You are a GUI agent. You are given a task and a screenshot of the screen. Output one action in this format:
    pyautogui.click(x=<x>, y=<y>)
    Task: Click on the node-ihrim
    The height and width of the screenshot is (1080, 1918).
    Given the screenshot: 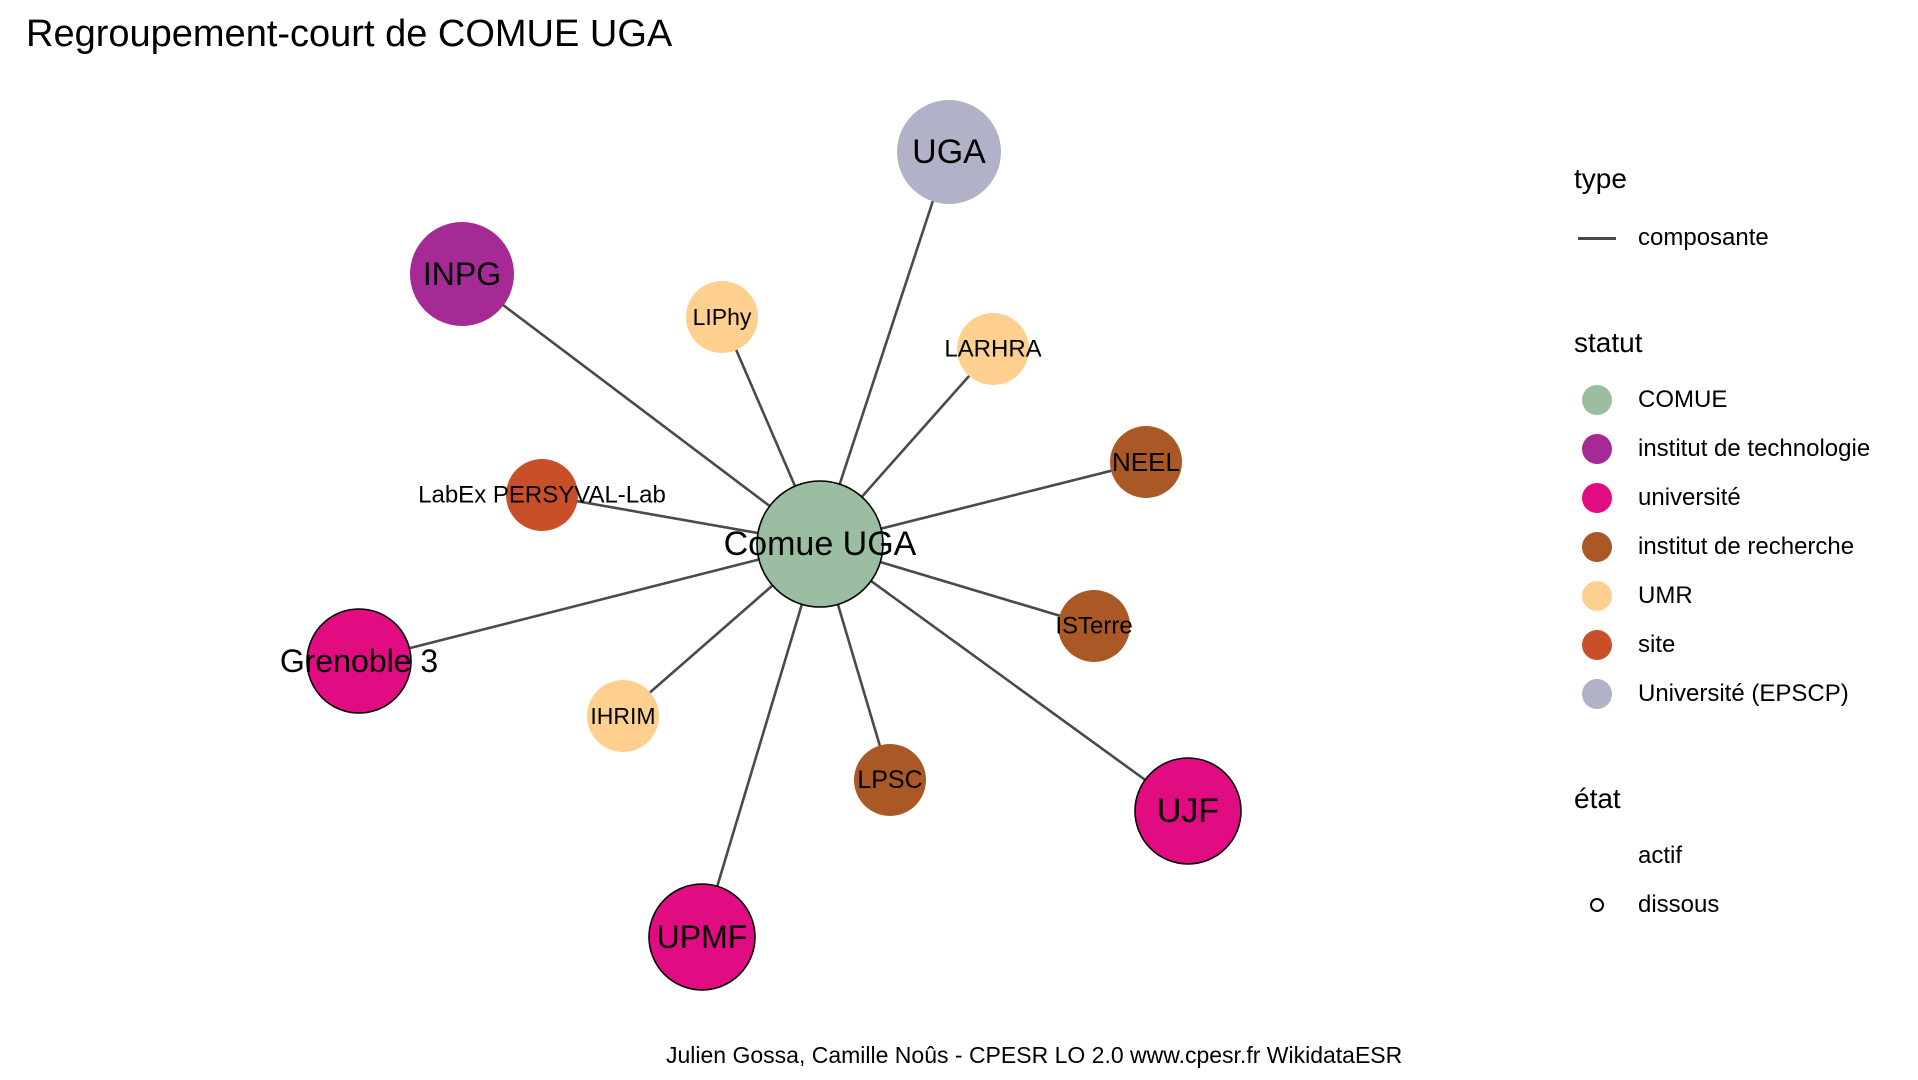 What is the action you would take?
    pyautogui.click(x=623, y=716)
    